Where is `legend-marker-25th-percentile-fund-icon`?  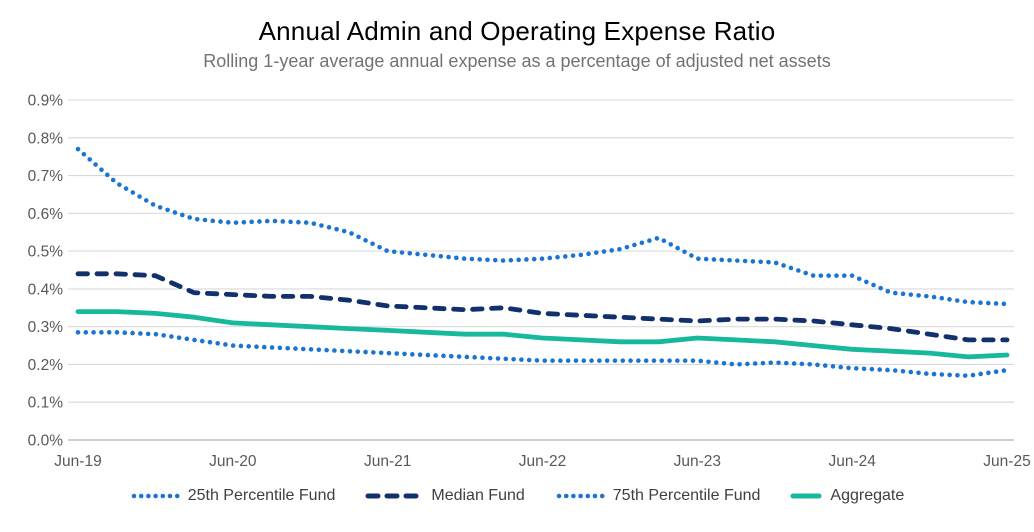 legend-marker-25th-percentile-fund-icon is located at coordinates (155, 496).